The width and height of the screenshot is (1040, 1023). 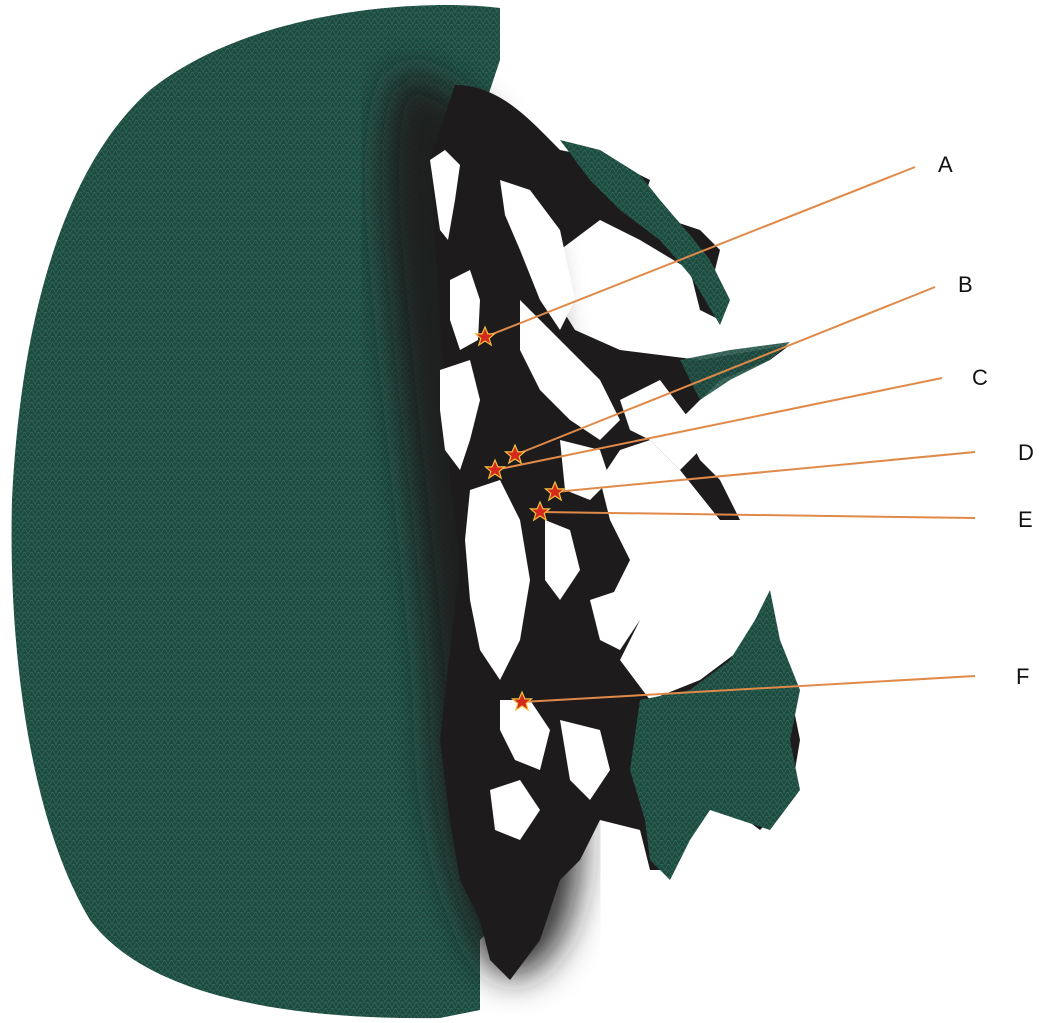 I want to click on leader-line-c, so click(x=718, y=424).